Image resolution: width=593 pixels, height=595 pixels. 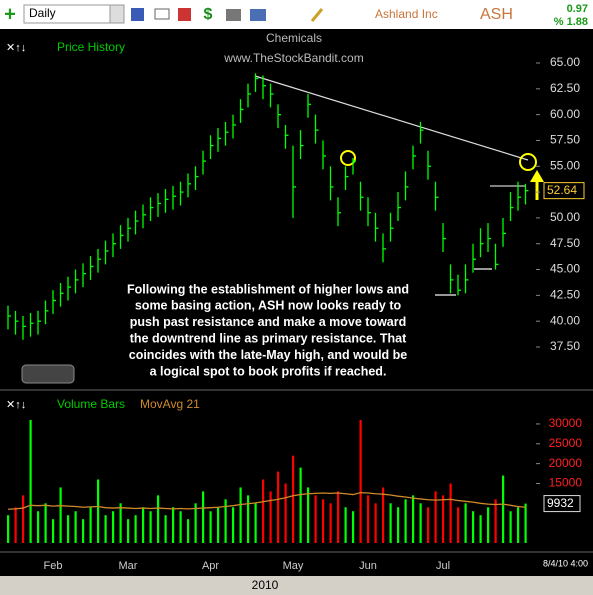 What do you see at coordinates (293, 566) in the screenshot?
I see `x-tick-label: May` at bounding box center [293, 566].